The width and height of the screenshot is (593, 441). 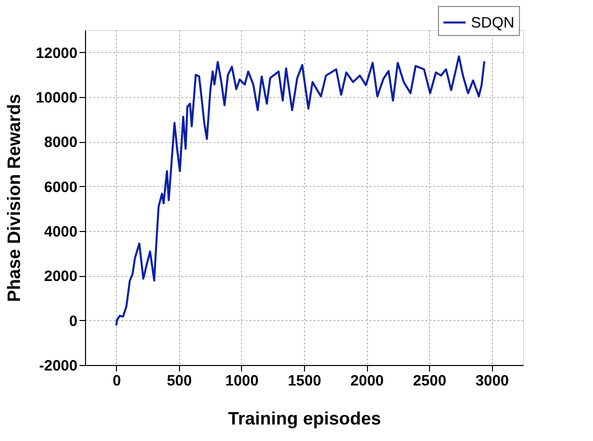 I want to click on y-tick-label: 6000, so click(x=61, y=187).